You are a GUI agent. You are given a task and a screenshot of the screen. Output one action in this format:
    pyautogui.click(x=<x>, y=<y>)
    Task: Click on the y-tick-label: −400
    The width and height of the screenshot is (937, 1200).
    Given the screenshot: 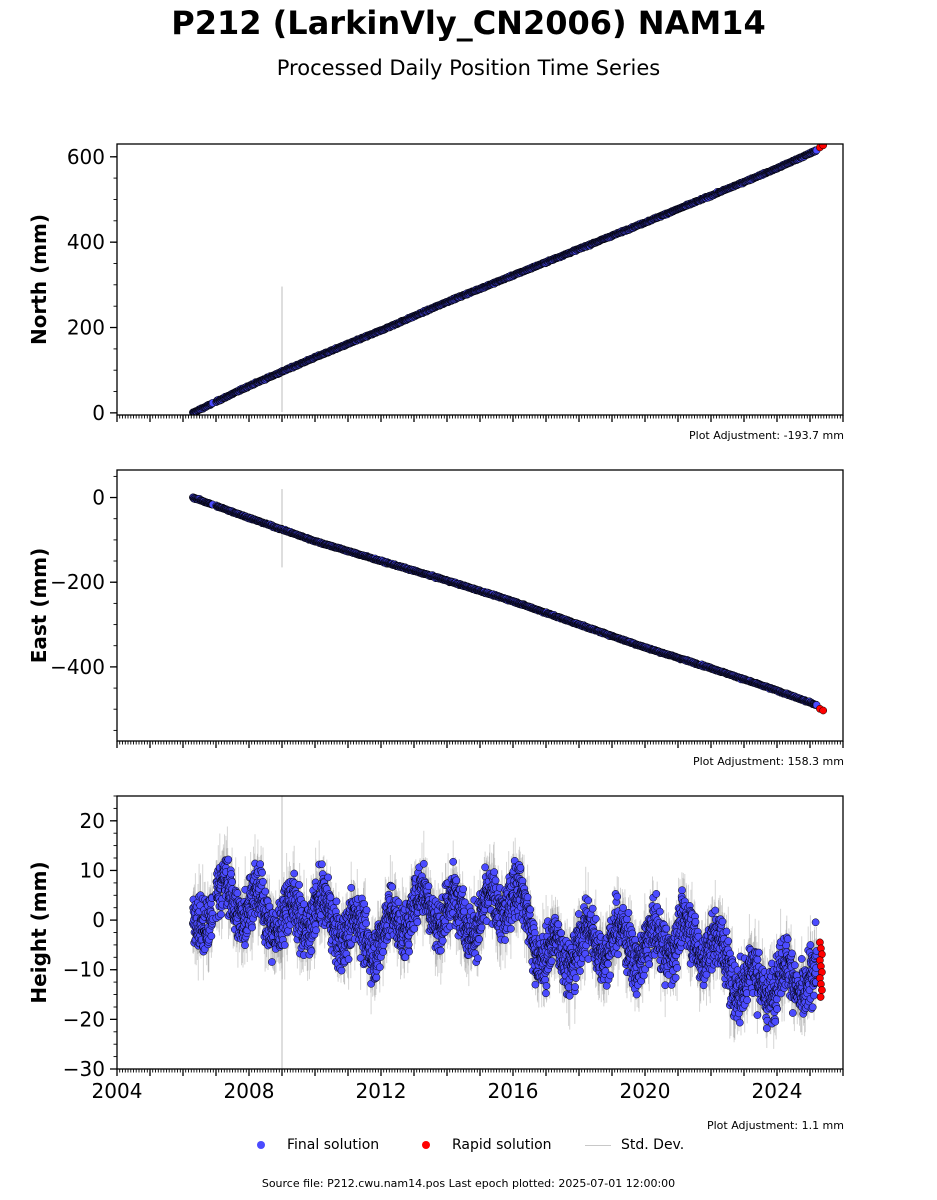 What is the action you would take?
    pyautogui.click(x=77, y=667)
    